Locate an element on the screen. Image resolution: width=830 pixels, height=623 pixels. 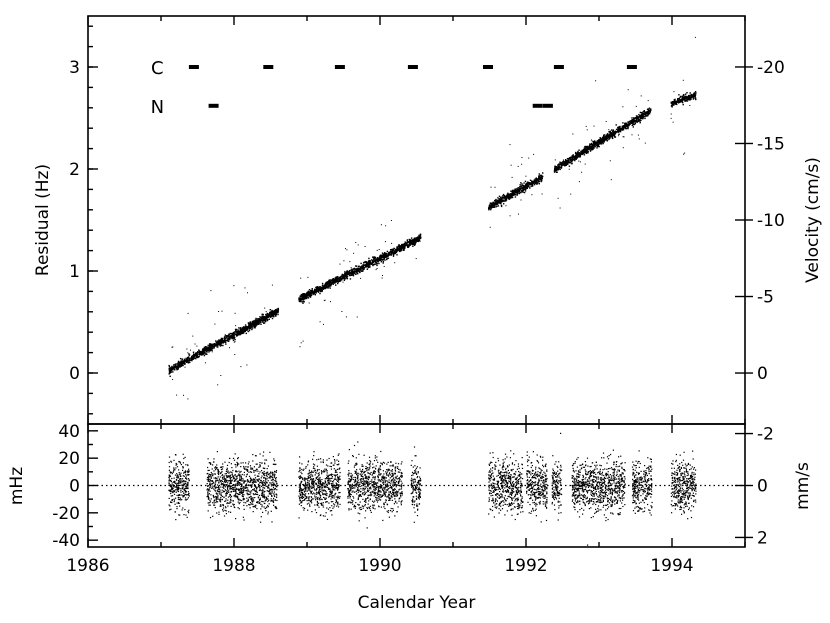
marker-row-C: C is located at coordinates (394, 68).